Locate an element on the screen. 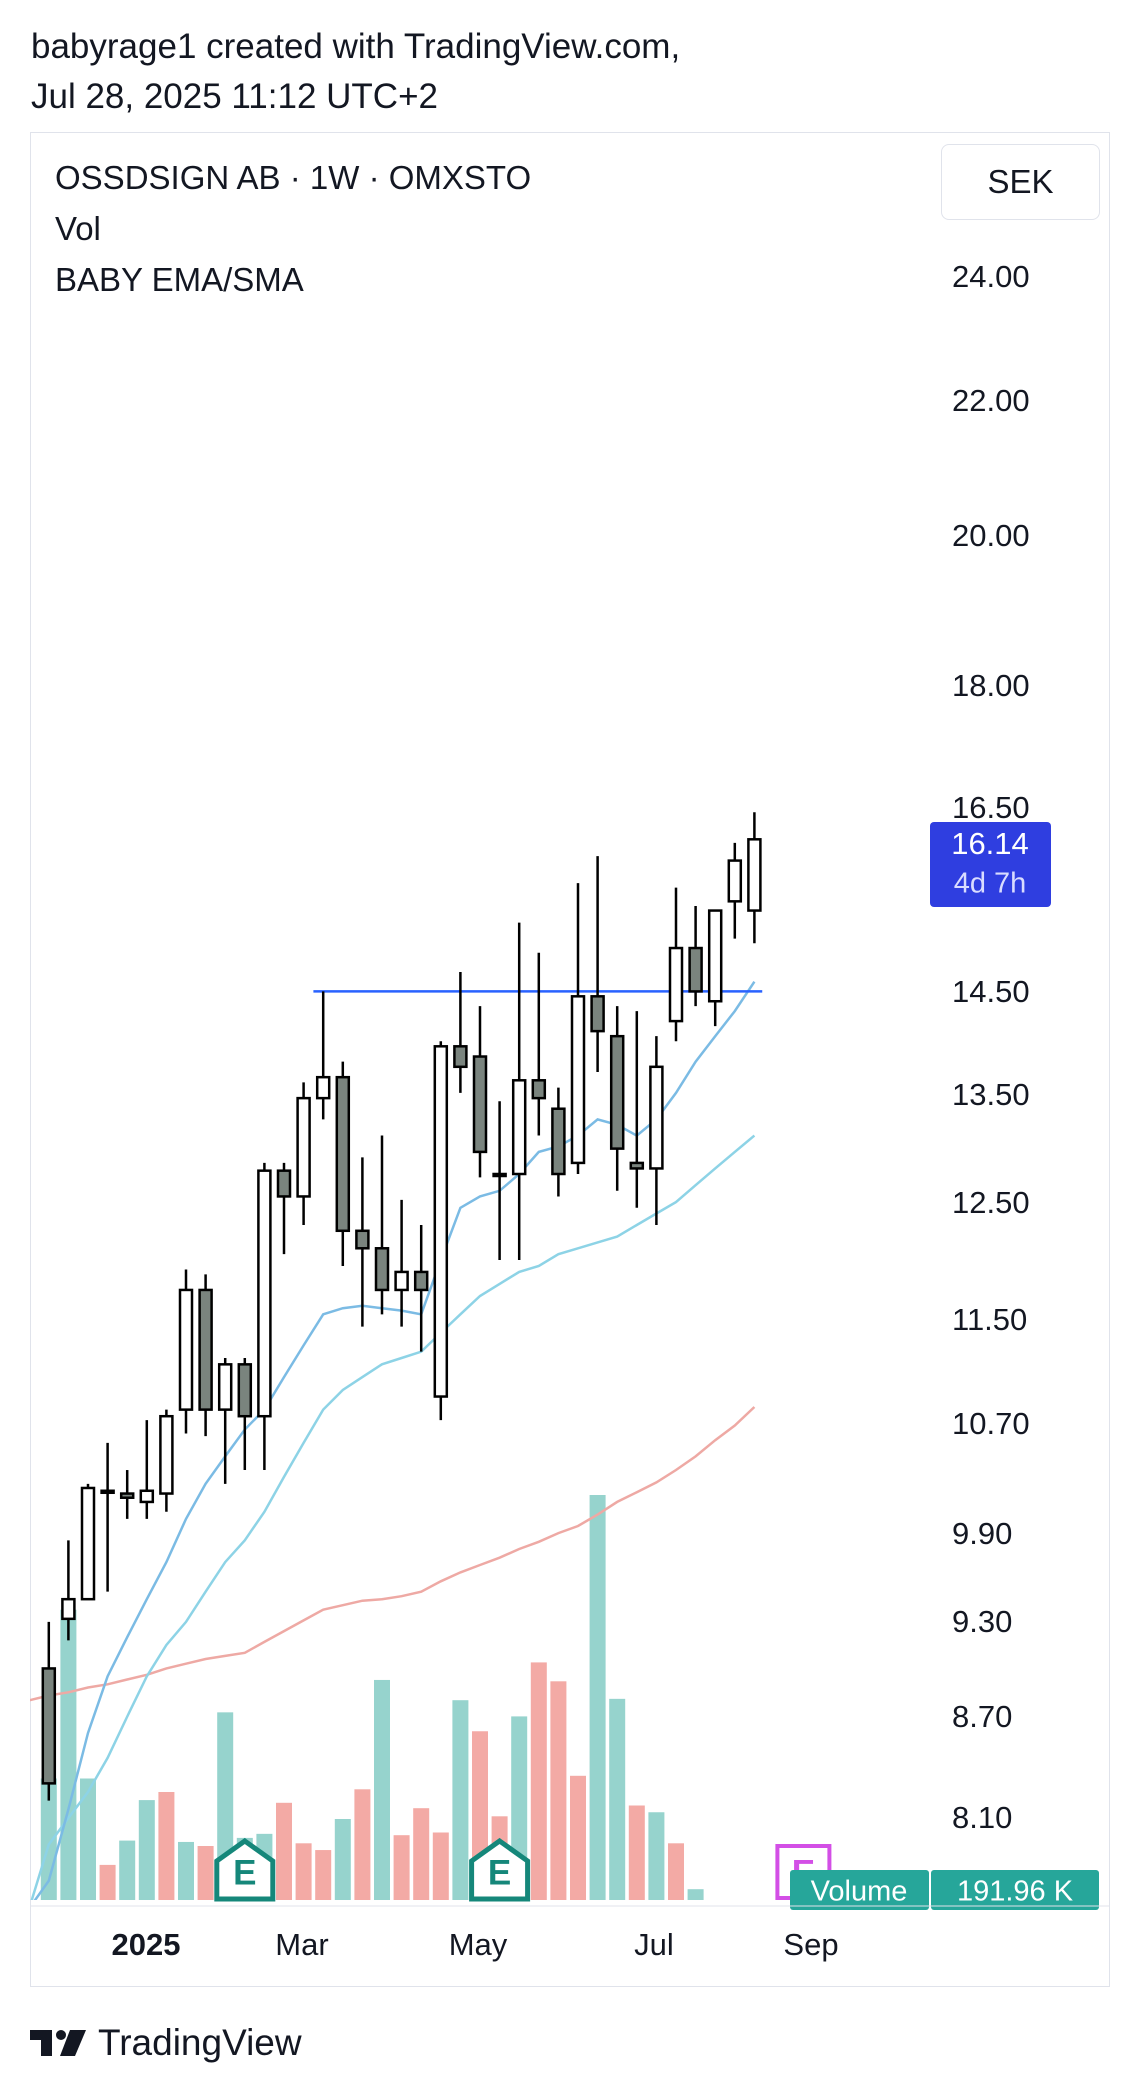 The image size is (1140, 2091). time-tick-label: May is located at coordinates (478, 1944).